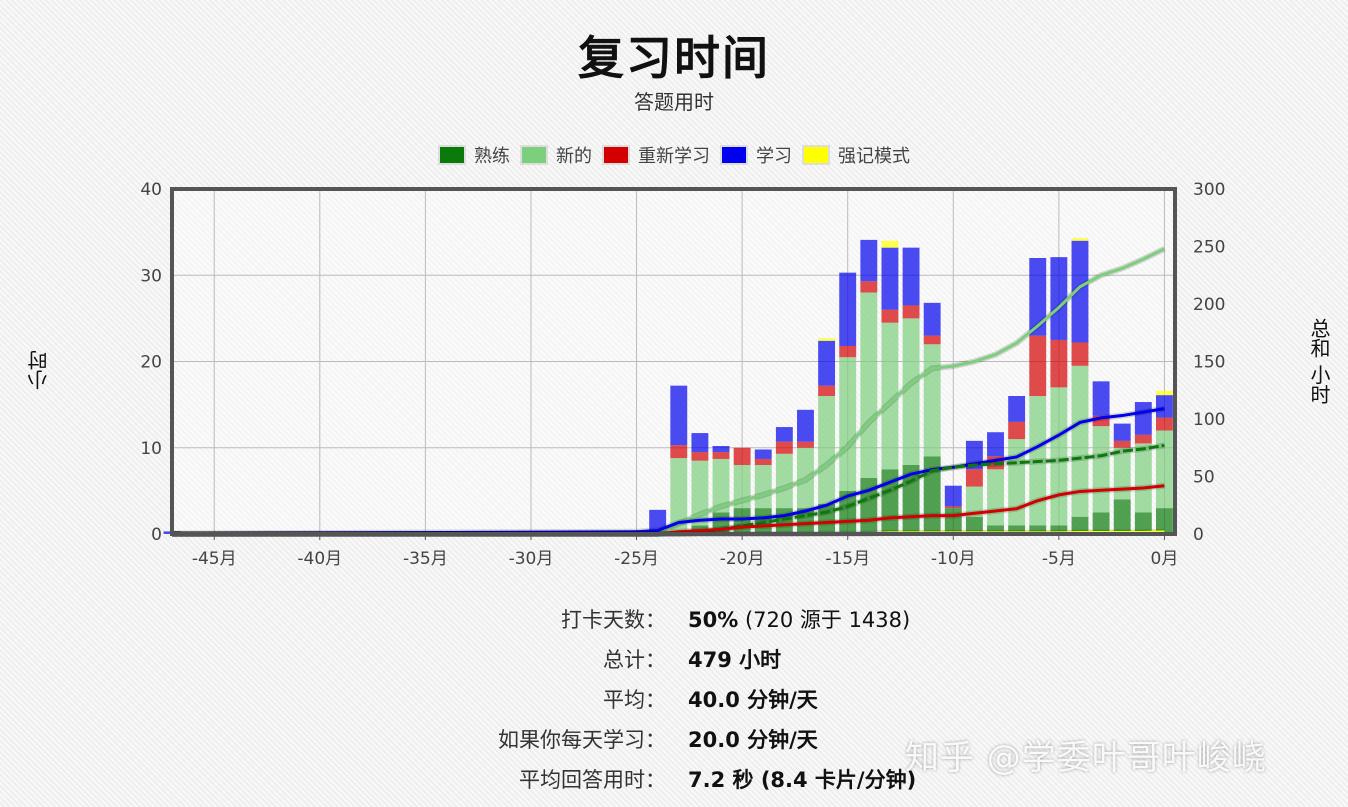 This screenshot has width=1348, height=807. Describe the element at coordinates (753, 700) in the screenshot. I see `stat-value-average: 40.0 分钟/天` at that location.